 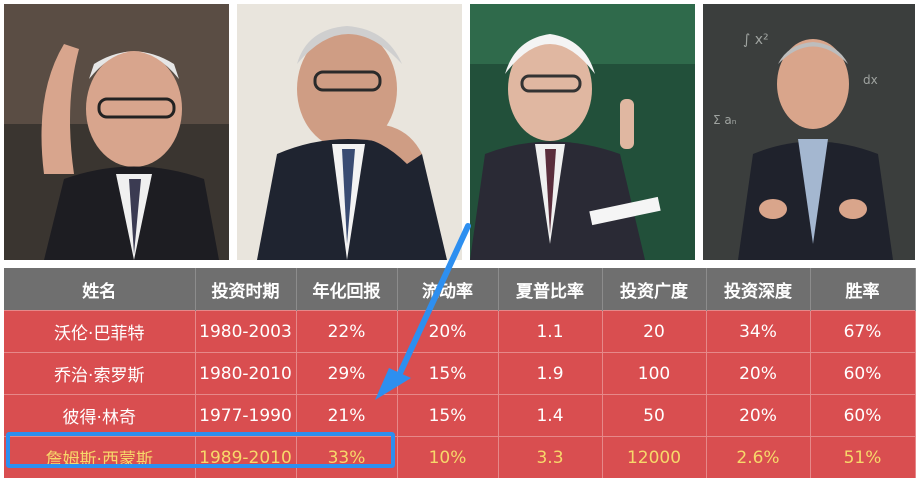 I want to click on cell-win-rate: 51%, so click(x=862, y=457).